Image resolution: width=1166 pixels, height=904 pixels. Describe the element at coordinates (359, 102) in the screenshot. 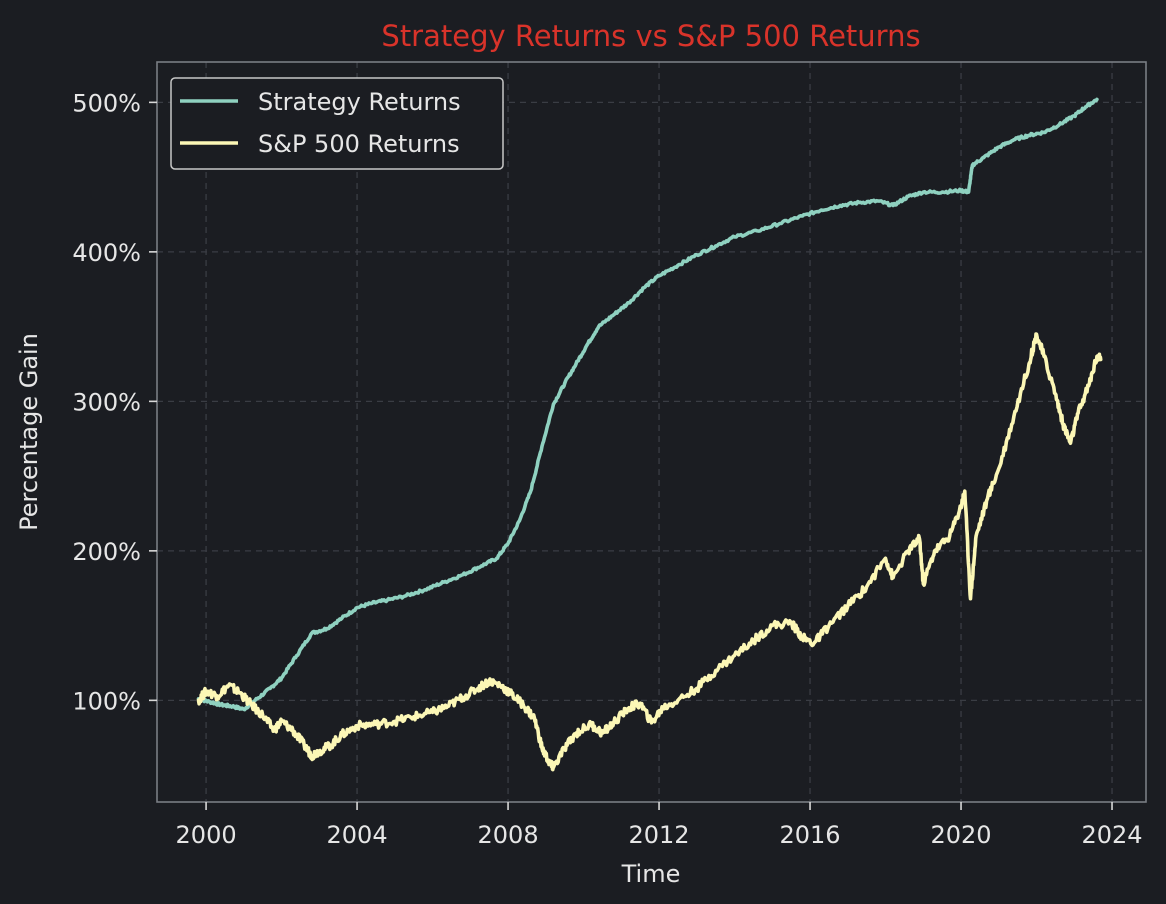

I see `legend-label-strategy: Strategy Returns` at that location.